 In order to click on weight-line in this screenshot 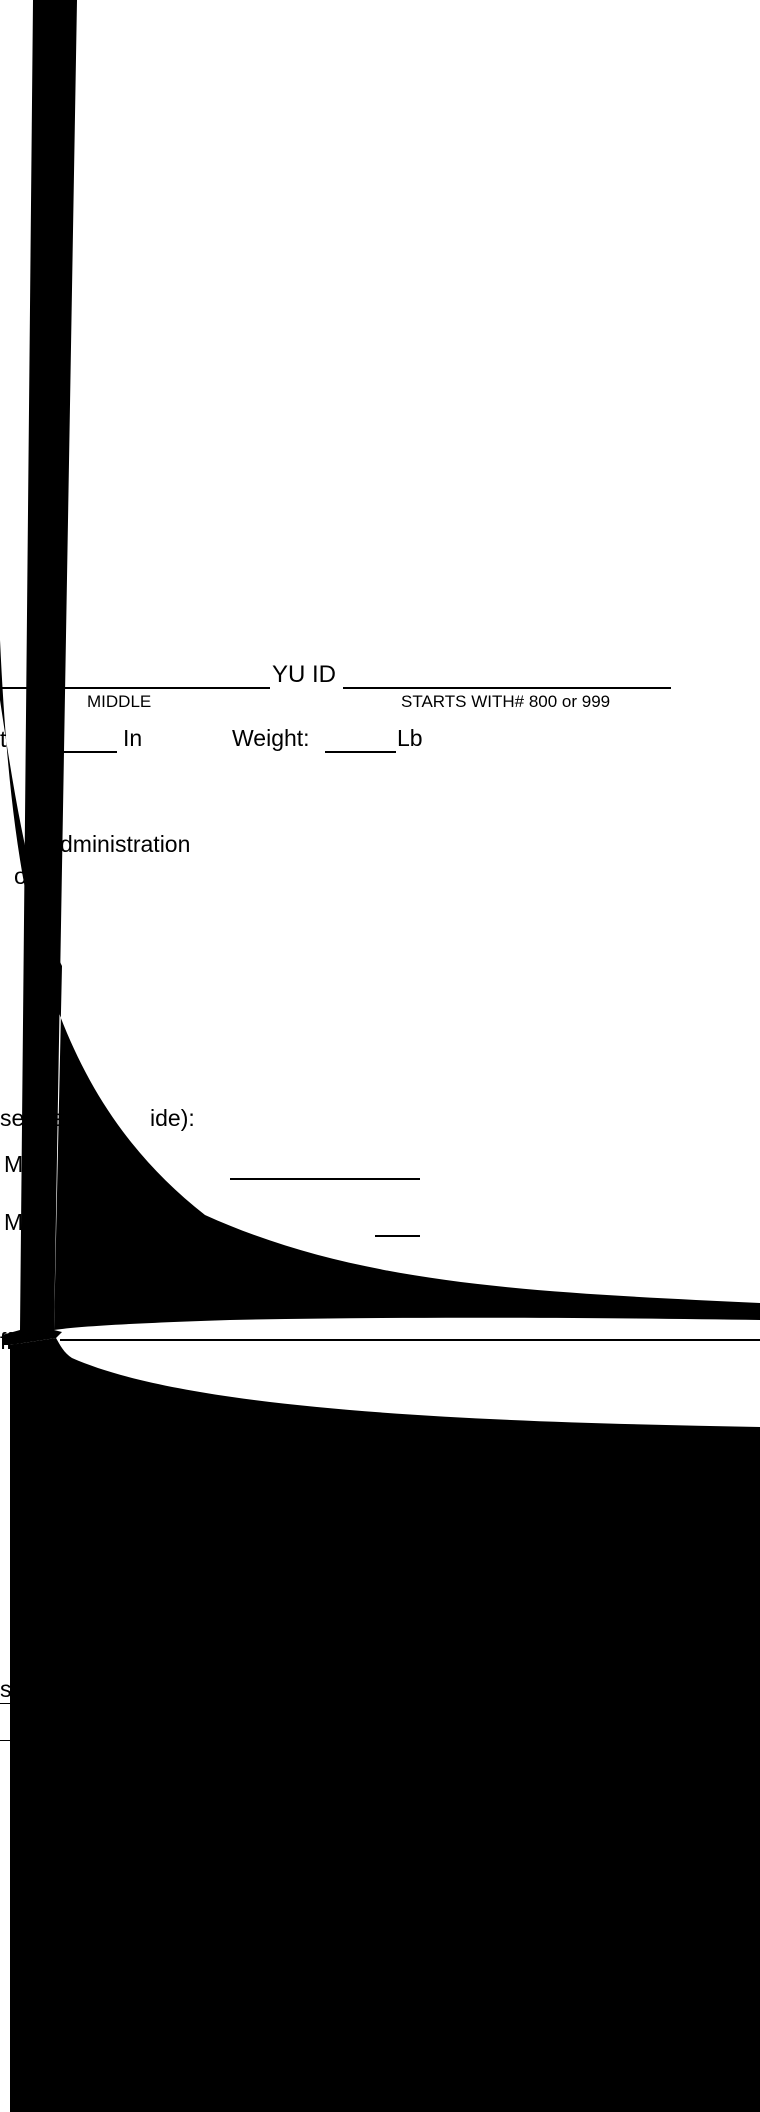, I will do `click(360, 752)`.